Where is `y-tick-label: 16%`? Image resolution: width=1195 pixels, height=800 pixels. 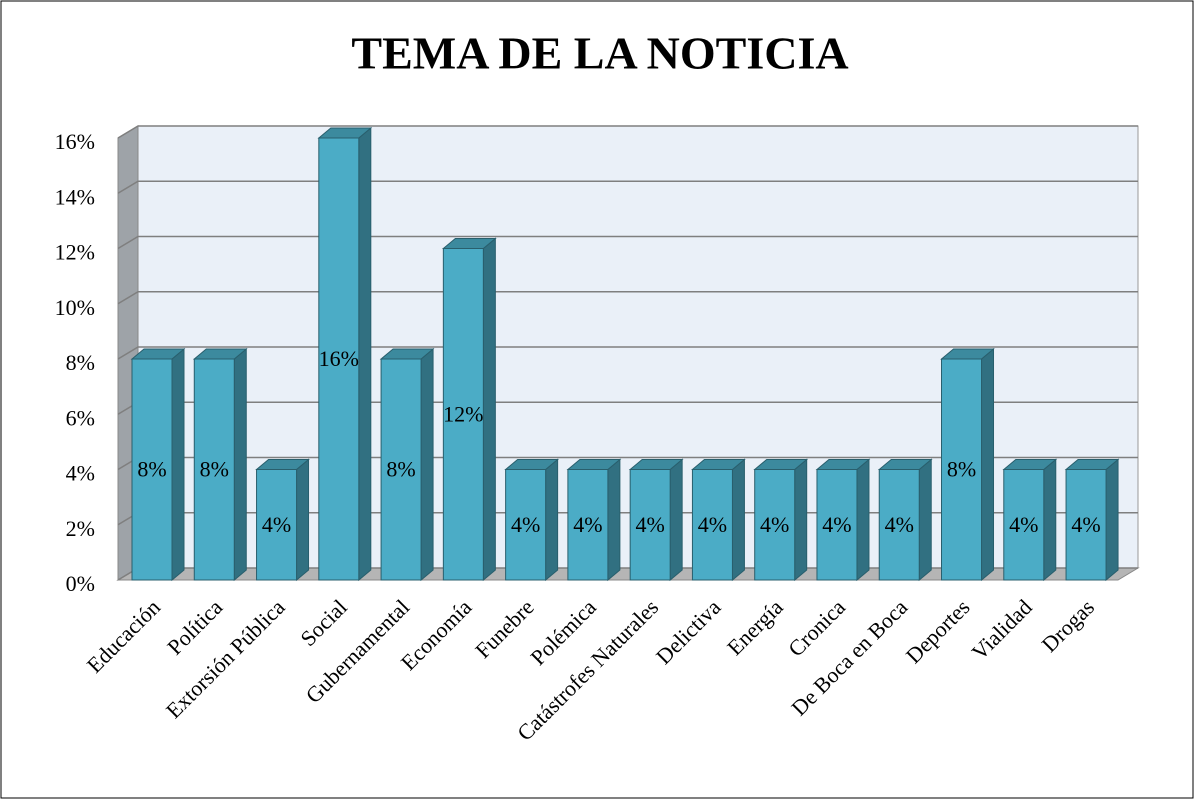
y-tick-label: 16% is located at coordinates (75, 141).